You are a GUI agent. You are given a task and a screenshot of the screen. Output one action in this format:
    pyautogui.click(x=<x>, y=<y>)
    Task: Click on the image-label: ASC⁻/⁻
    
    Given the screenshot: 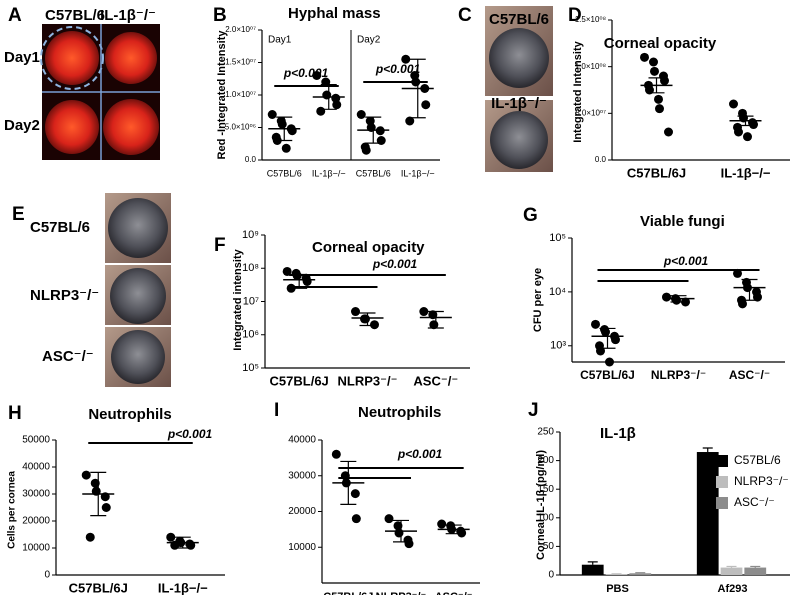 What is the action you would take?
    pyautogui.click(x=68, y=356)
    